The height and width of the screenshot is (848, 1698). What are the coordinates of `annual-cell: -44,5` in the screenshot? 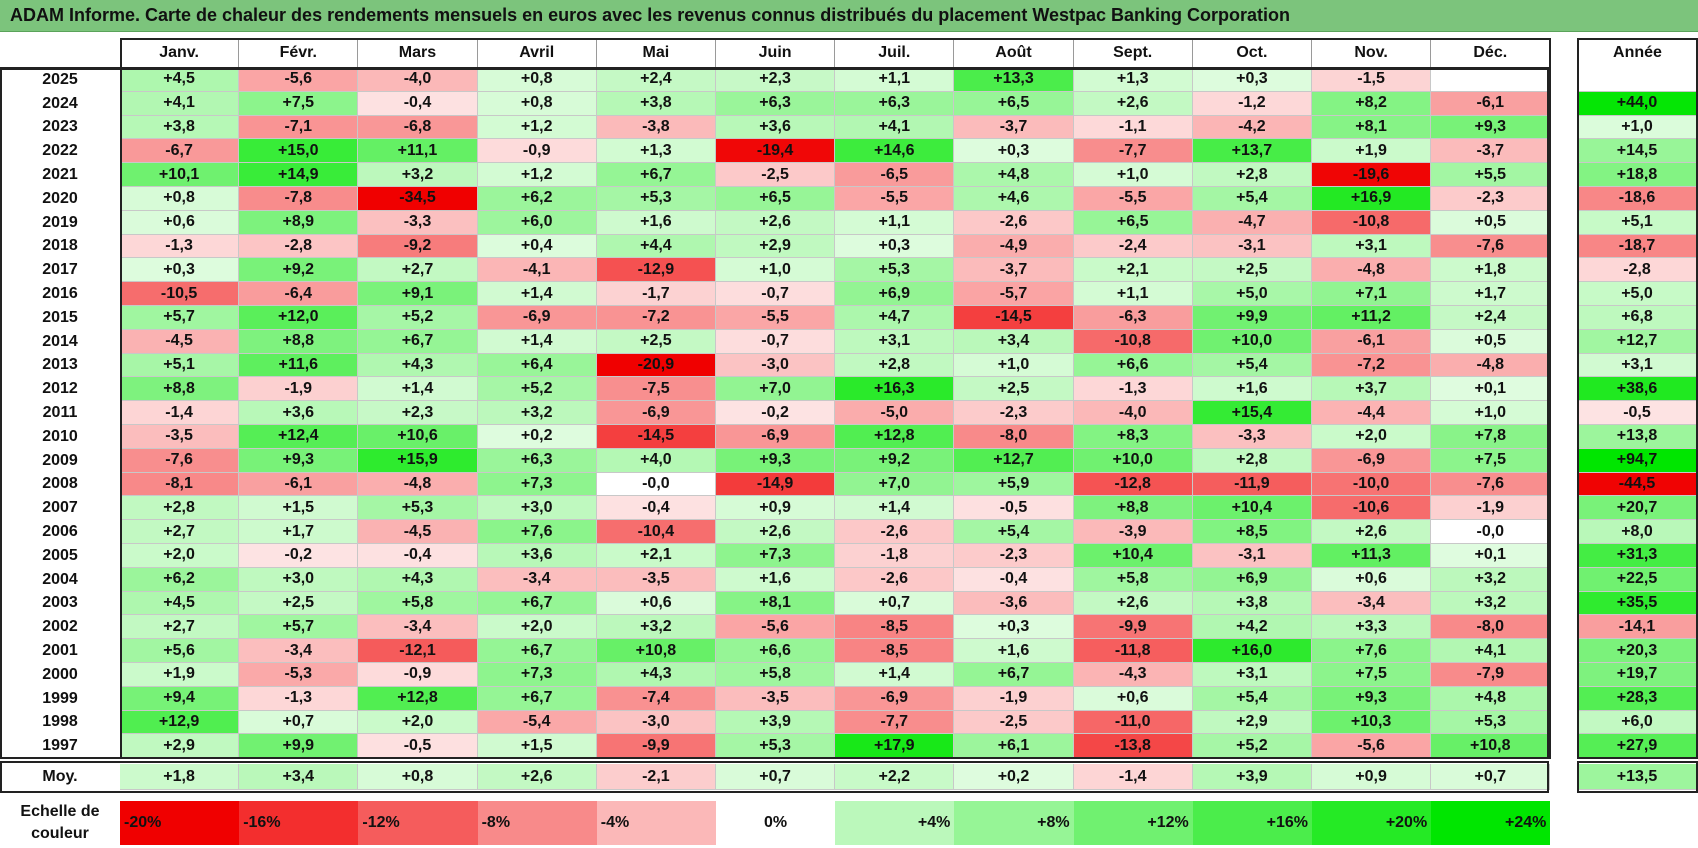 It's located at (1637, 484).